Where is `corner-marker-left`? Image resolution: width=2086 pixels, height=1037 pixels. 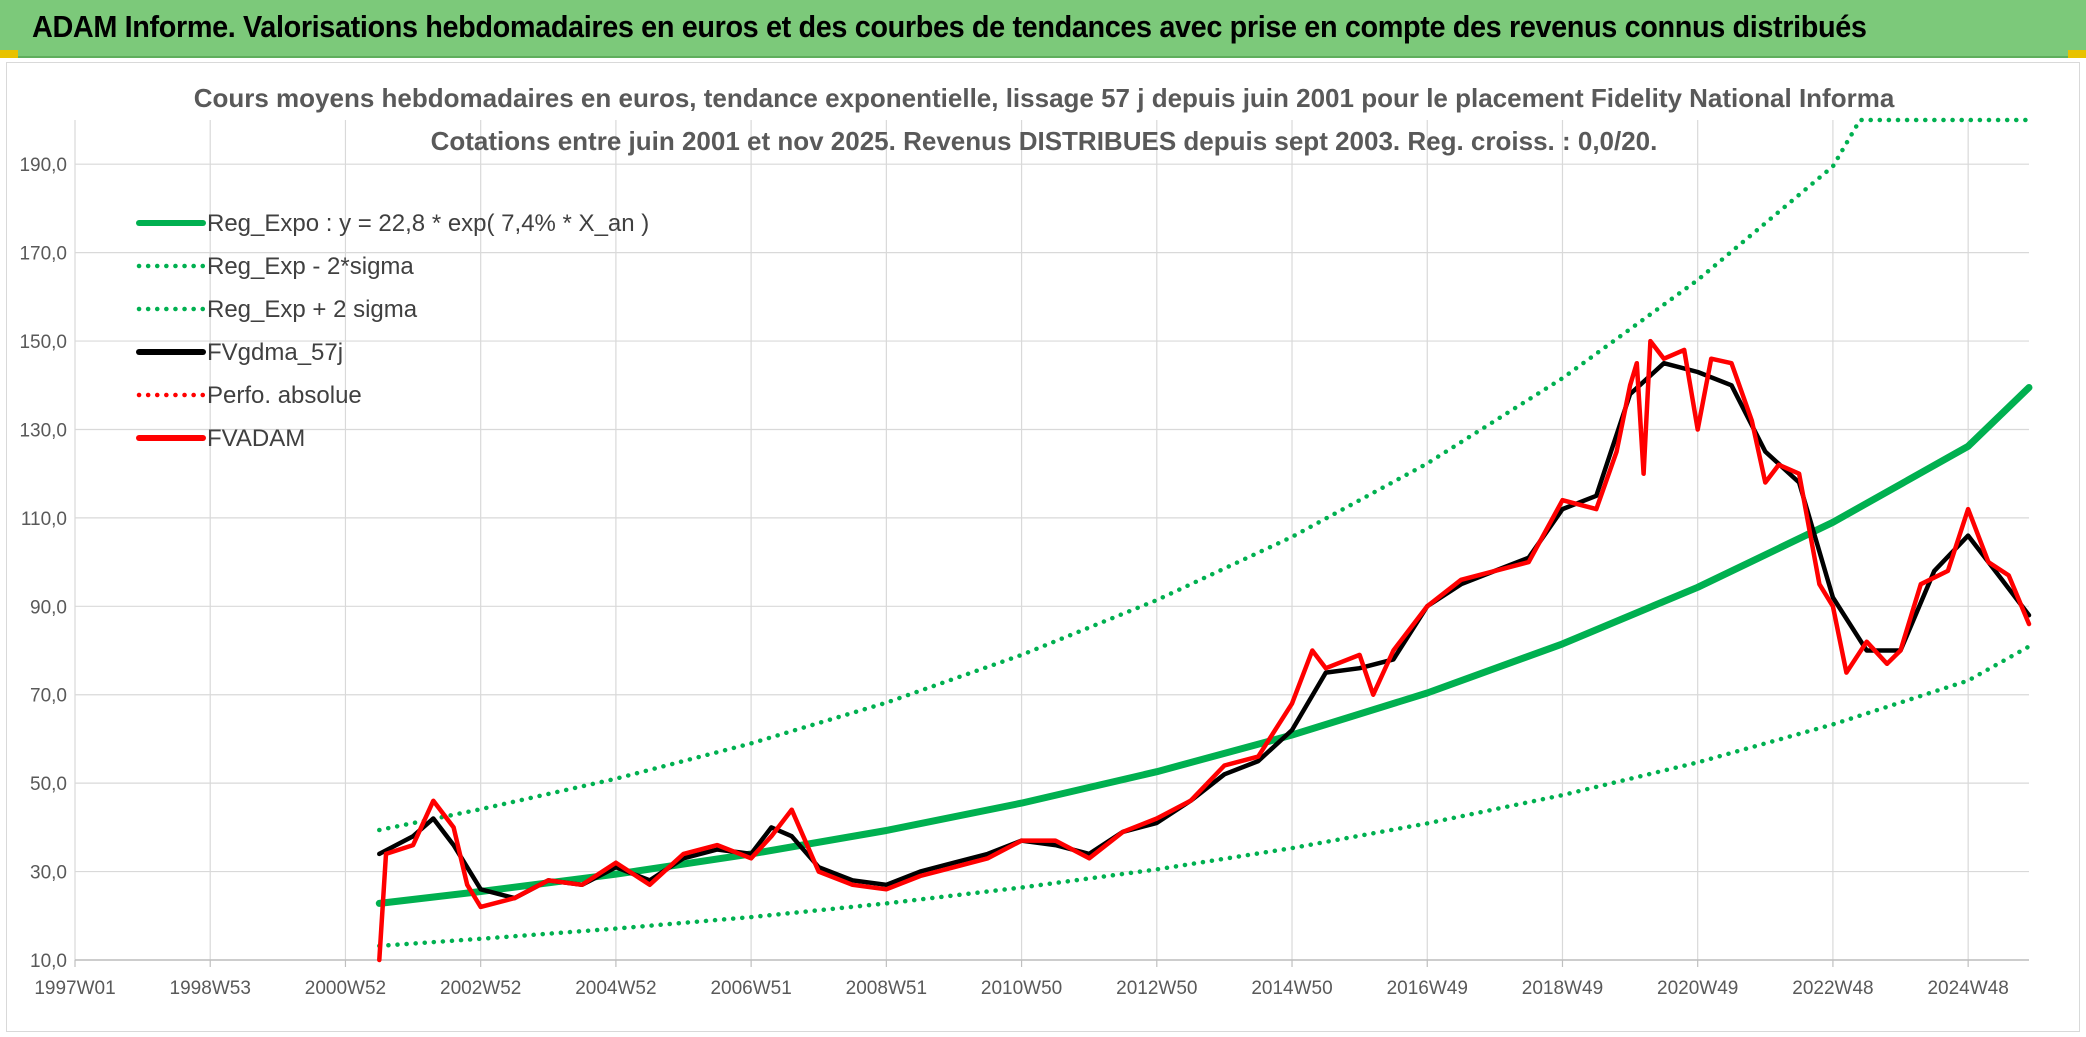
corner-marker-left is located at coordinates (9, 54).